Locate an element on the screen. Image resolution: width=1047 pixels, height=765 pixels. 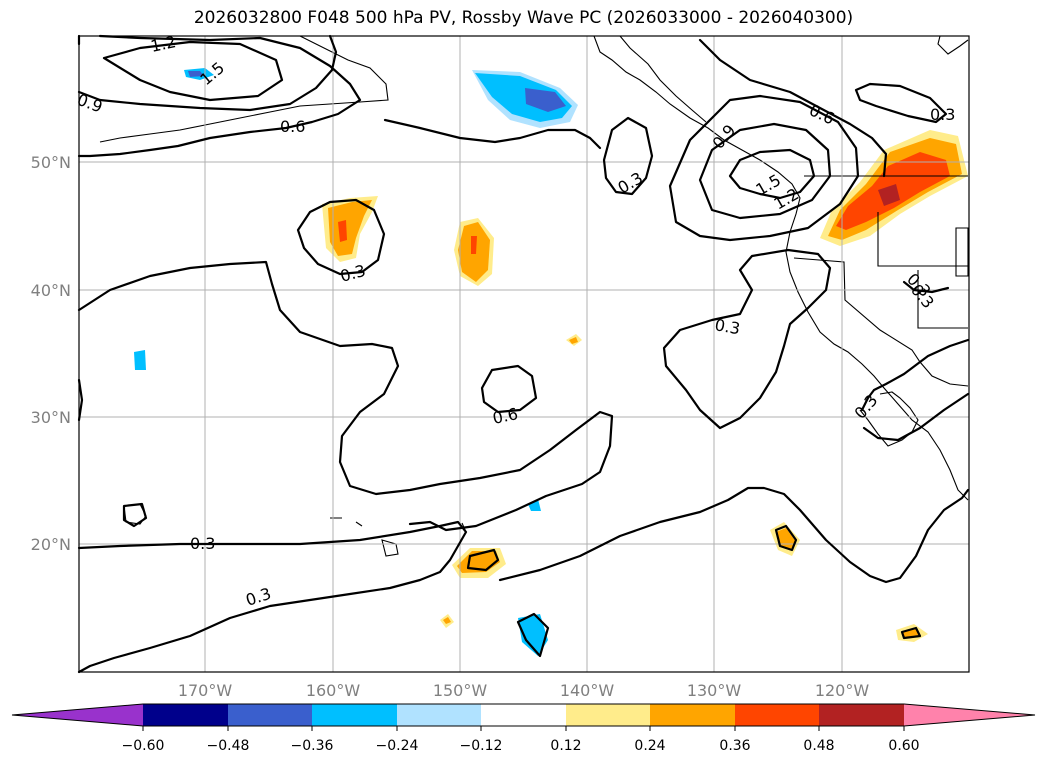
colorbar-tick-label: 0.24 is located at coordinates (649, 746).